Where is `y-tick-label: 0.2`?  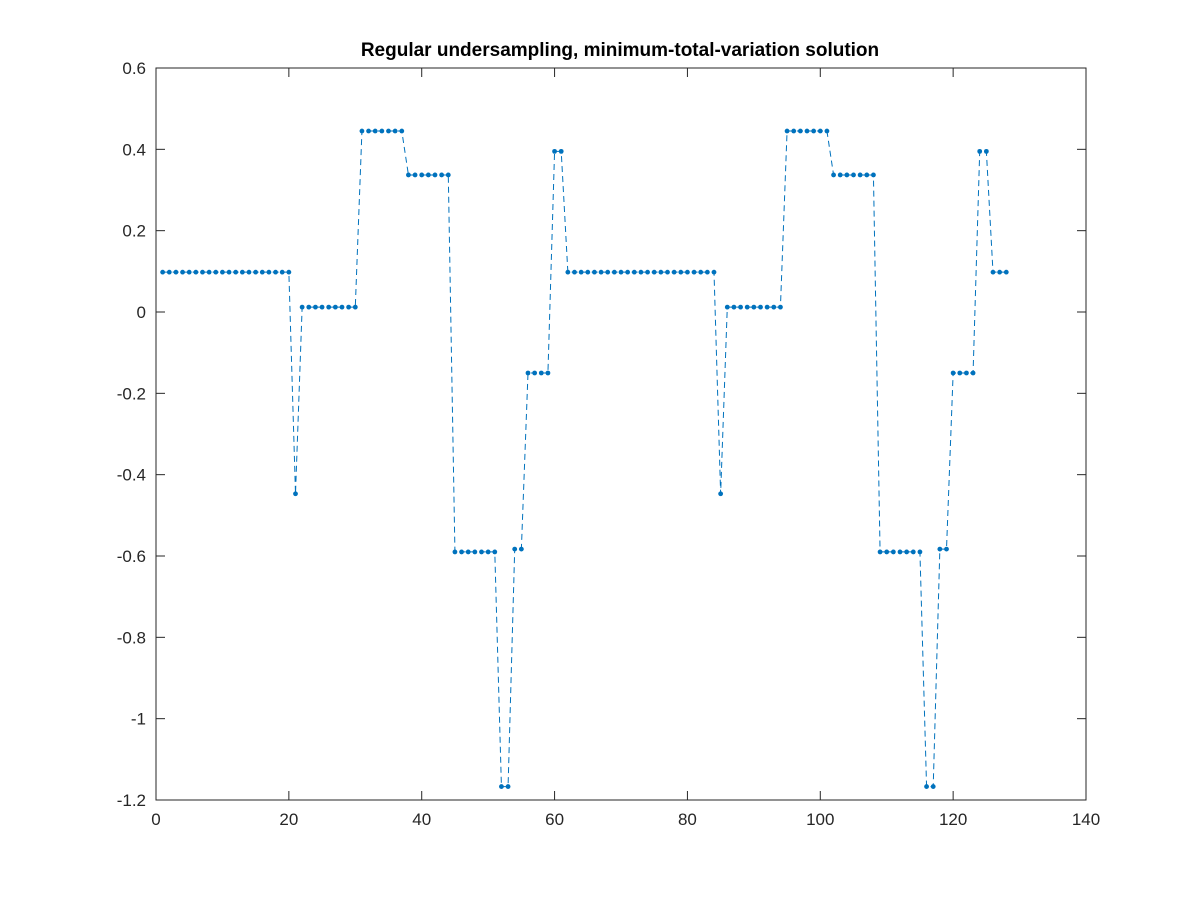
y-tick-label: 0.2 is located at coordinates (134, 231).